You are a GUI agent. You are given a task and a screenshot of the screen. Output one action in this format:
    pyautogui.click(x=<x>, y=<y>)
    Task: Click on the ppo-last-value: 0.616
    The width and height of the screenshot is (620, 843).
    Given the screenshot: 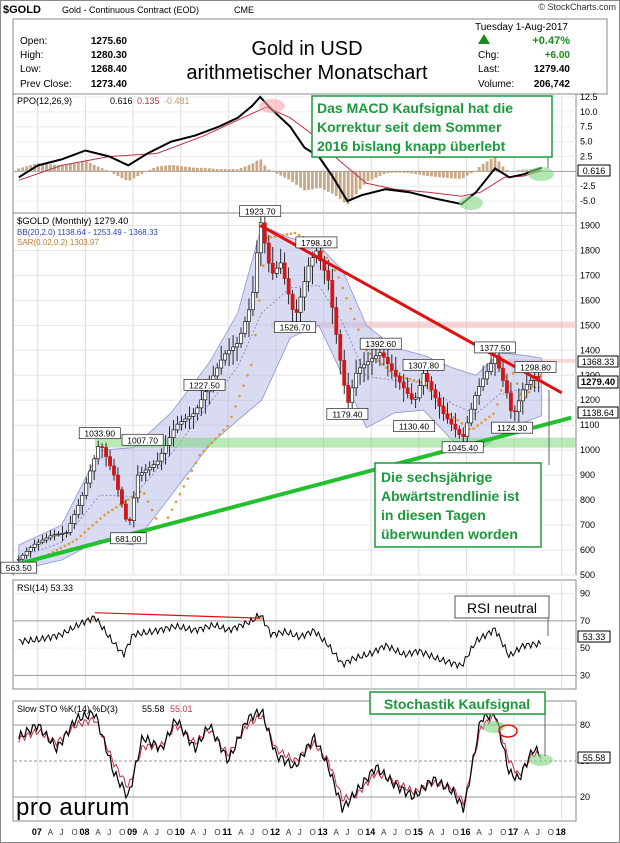 What is the action you would take?
    pyautogui.click(x=594, y=171)
    